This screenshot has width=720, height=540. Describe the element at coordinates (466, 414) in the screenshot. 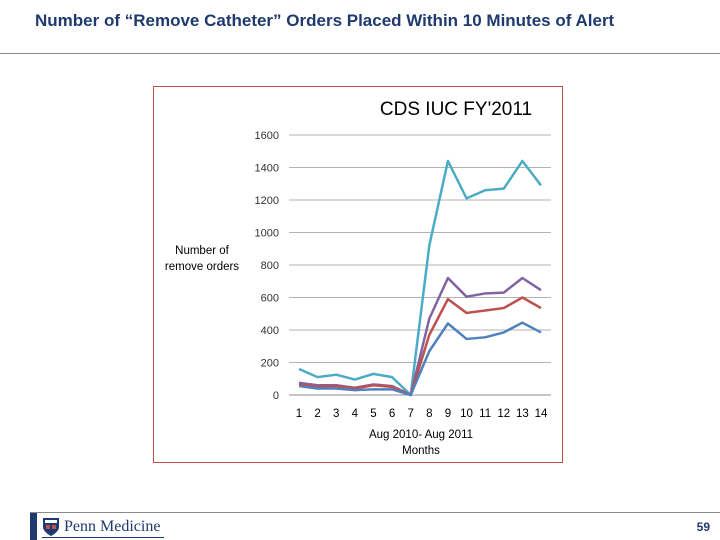

I see `x-tick-label: 10` at that location.